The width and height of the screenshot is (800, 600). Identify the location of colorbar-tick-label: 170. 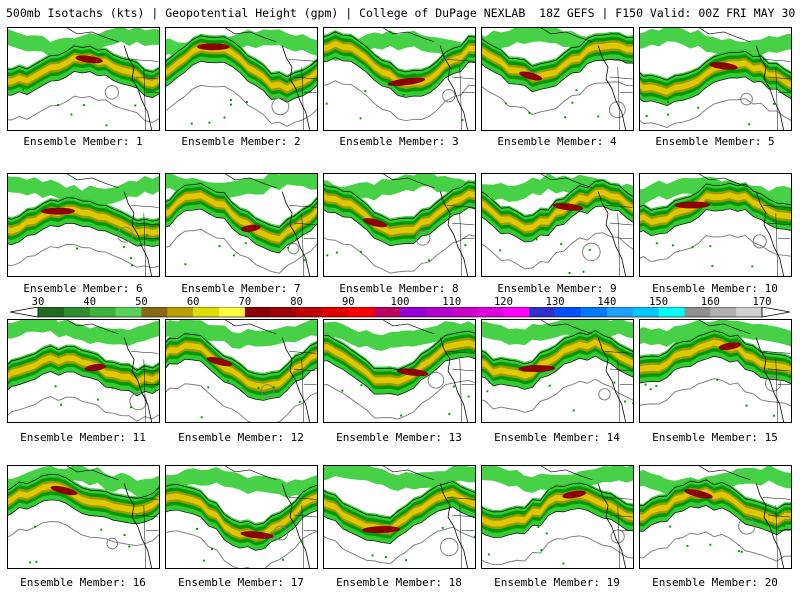
(762, 302).